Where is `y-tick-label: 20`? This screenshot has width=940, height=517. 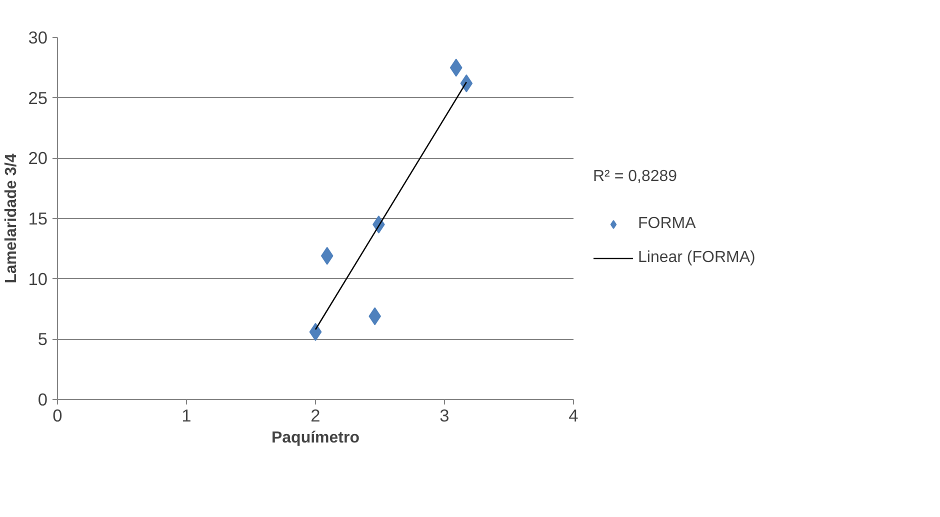 y-tick-label: 20 is located at coordinates (38, 158).